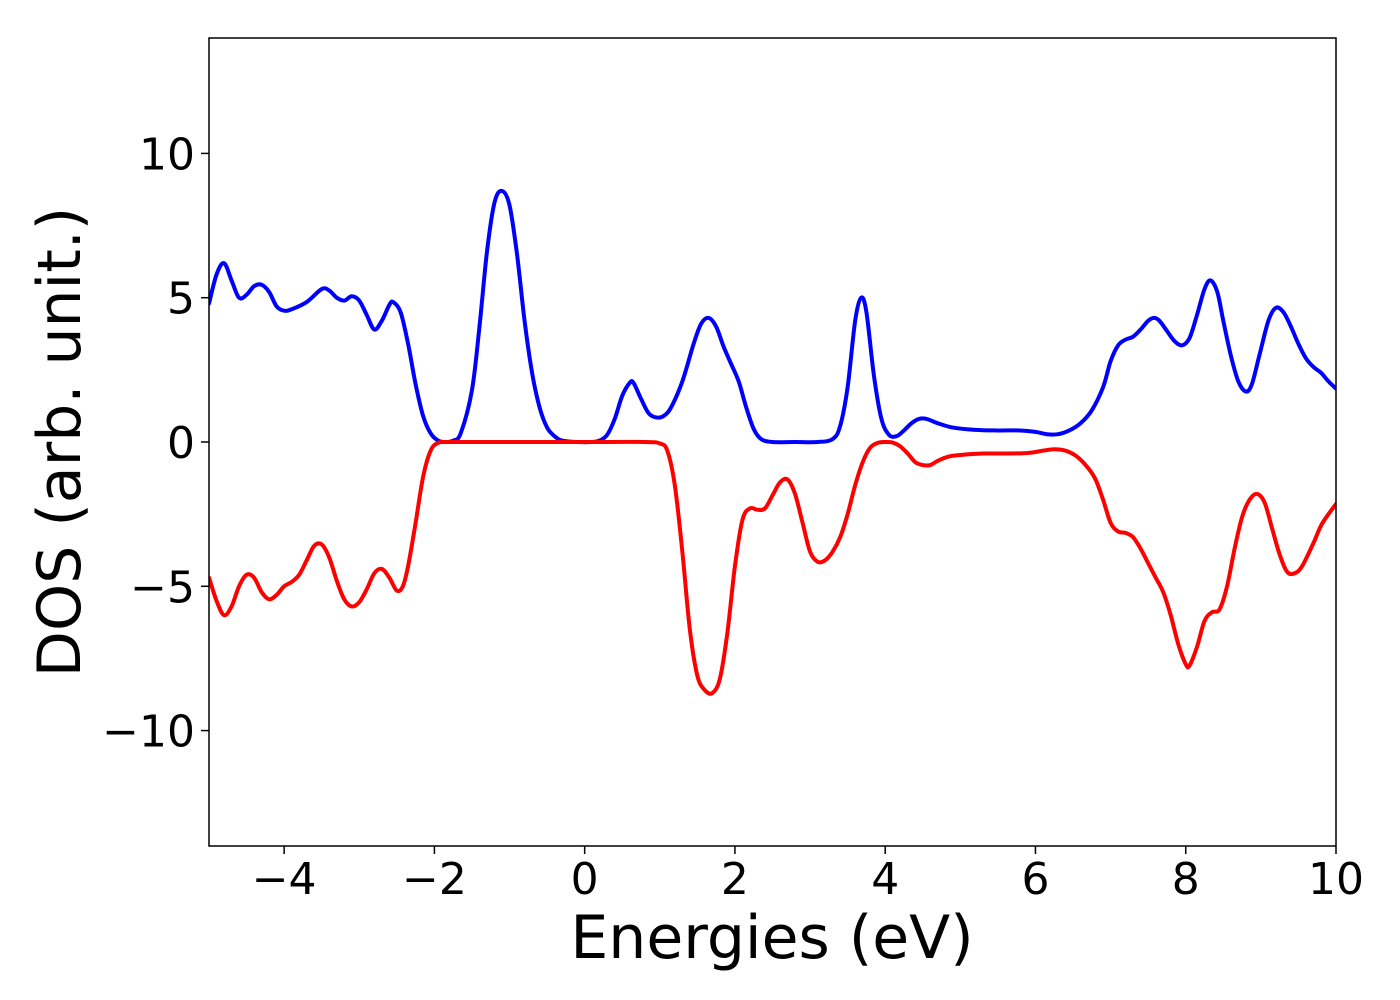  What do you see at coordinates (885, 879) in the screenshot?
I see `x-tick-label: 4` at bounding box center [885, 879].